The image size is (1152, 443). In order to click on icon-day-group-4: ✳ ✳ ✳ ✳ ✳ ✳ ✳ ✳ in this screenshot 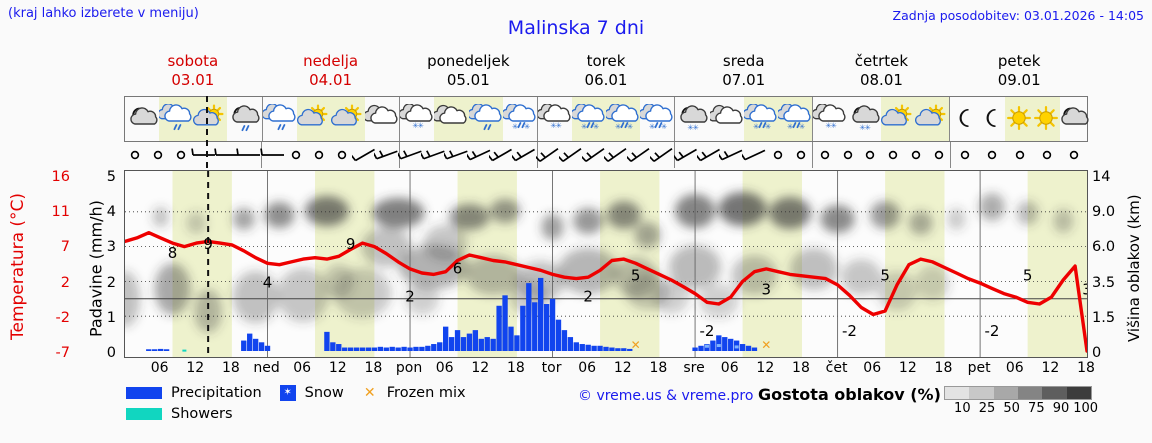, I will do `click(606, 119)`.